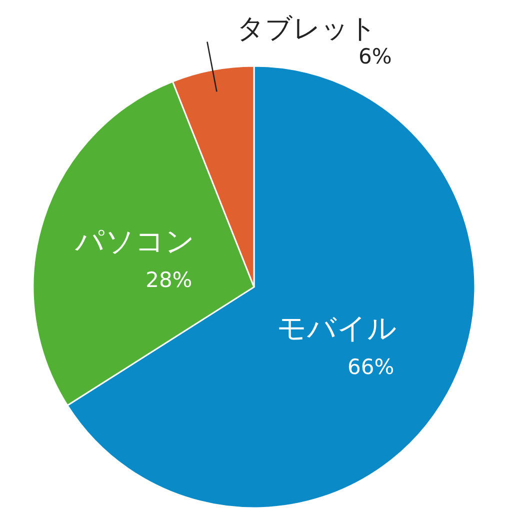 The width and height of the screenshot is (509, 509). What do you see at coordinates (307, 29) in the screenshot?
I see `slice-label: タブレット` at bounding box center [307, 29].